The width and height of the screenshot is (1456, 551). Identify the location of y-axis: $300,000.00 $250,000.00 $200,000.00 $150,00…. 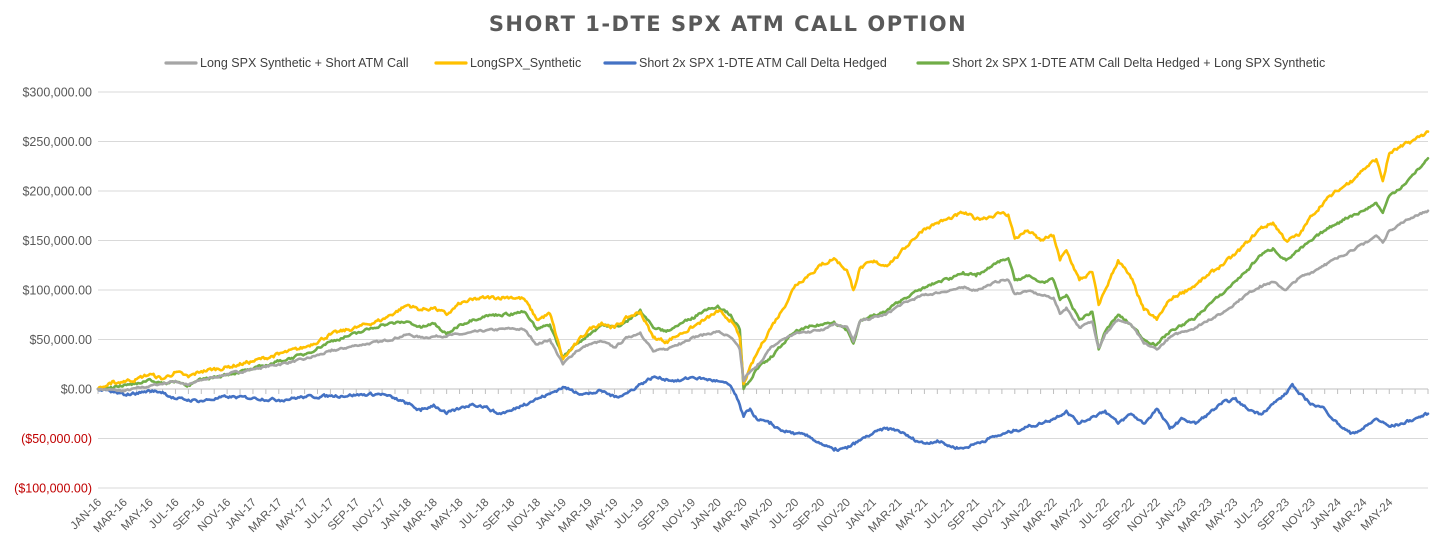
(53, 291).